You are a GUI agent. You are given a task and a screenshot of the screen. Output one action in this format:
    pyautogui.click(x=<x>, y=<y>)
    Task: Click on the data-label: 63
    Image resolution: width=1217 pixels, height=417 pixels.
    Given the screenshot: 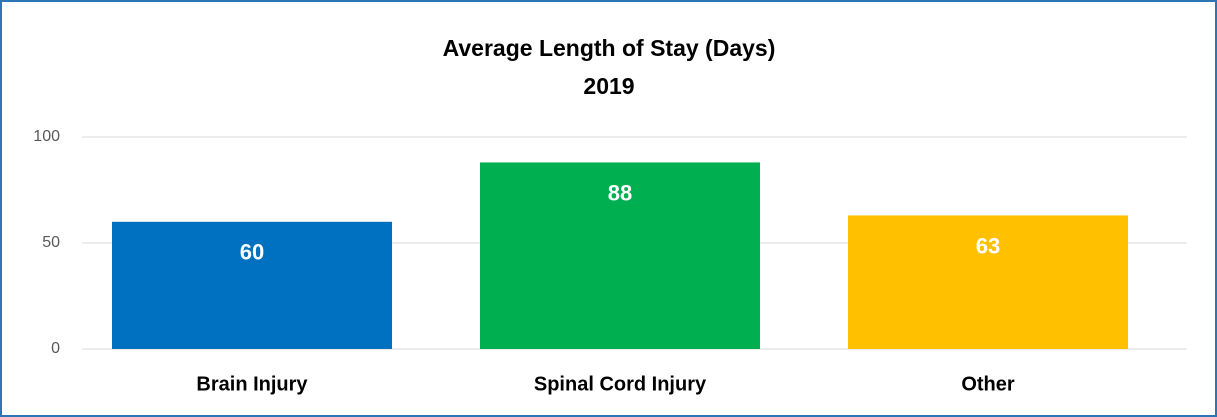 What is the action you would take?
    pyautogui.click(x=988, y=245)
    